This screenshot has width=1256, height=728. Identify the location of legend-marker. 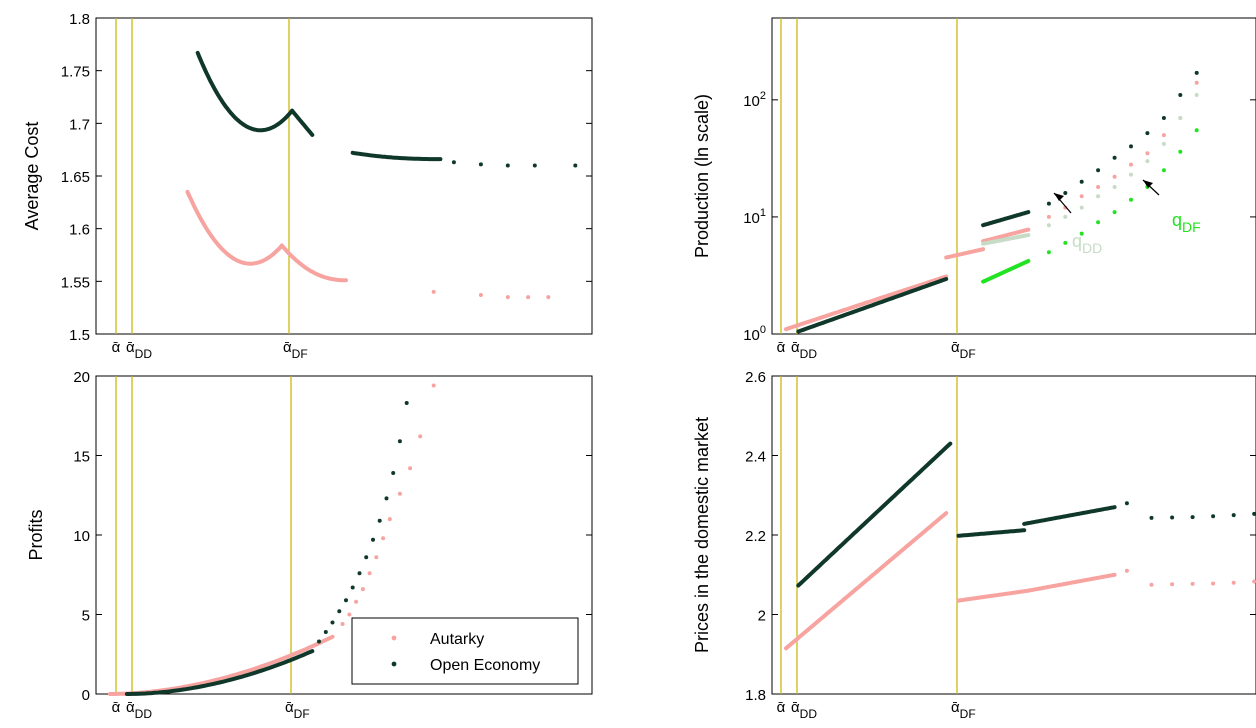
(394, 638).